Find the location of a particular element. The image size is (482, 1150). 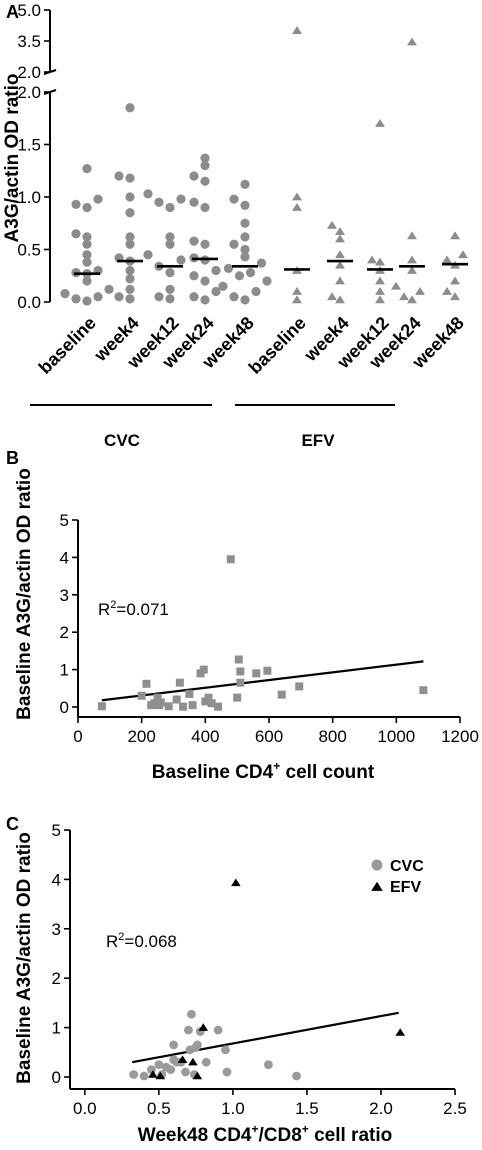

panel-a-category-label: baseline is located at coordinates (67, 345).